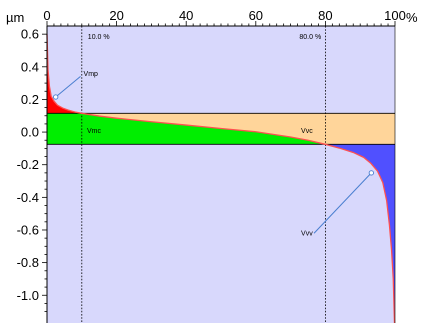  Describe the element at coordinates (307, 234) in the screenshot. I see `annotation-label: Vvv` at that location.